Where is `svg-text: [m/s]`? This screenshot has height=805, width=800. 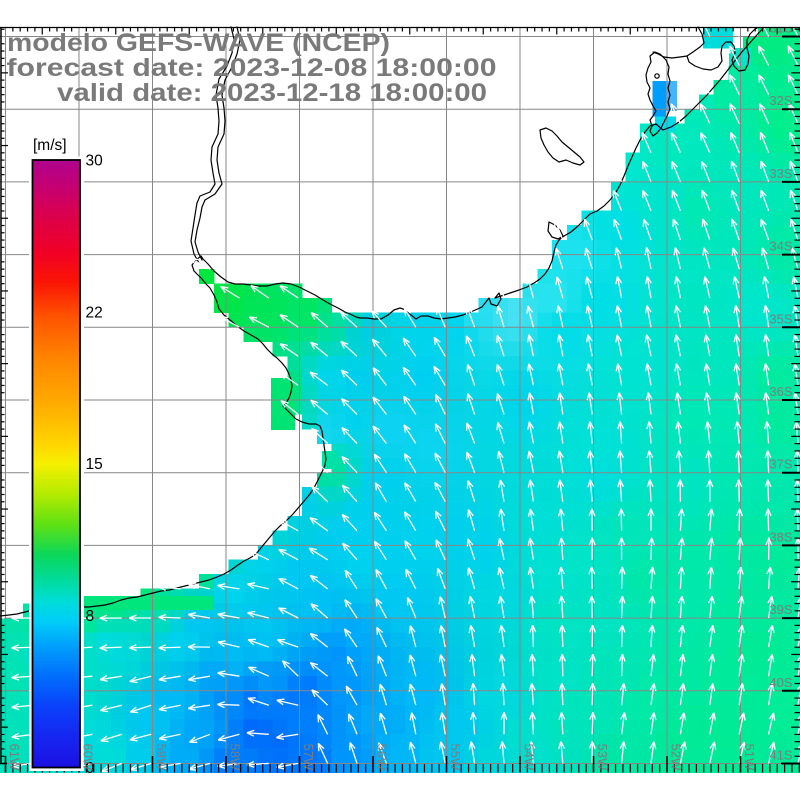 svg-text: [m/s] is located at coordinates (50, 145).